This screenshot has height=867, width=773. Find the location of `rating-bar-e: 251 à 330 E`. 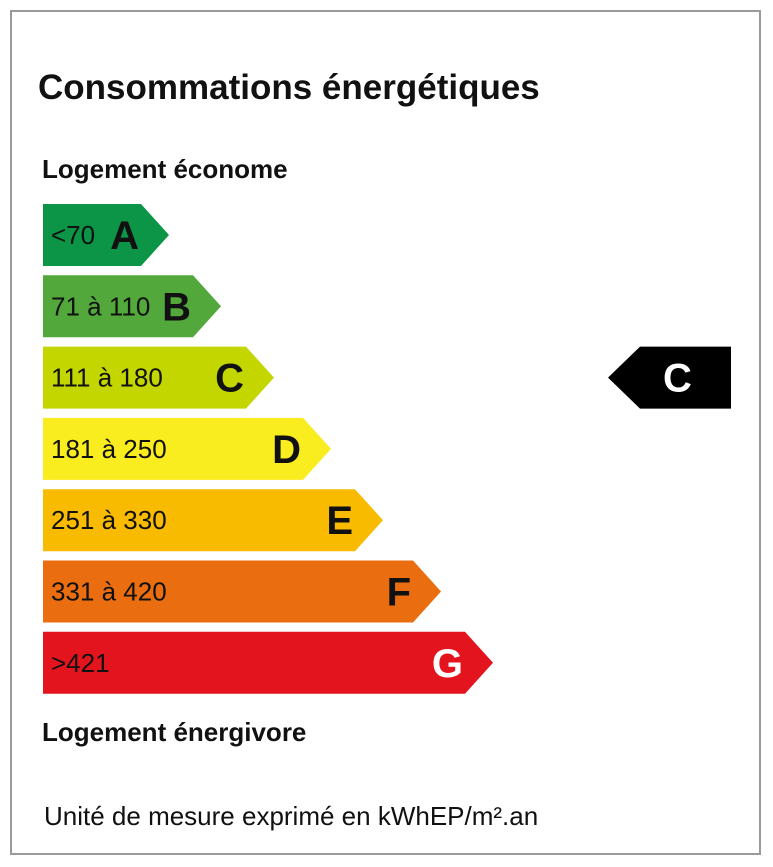

rating-bar-e: 251 à 330 E is located at coordinates (213, 520).